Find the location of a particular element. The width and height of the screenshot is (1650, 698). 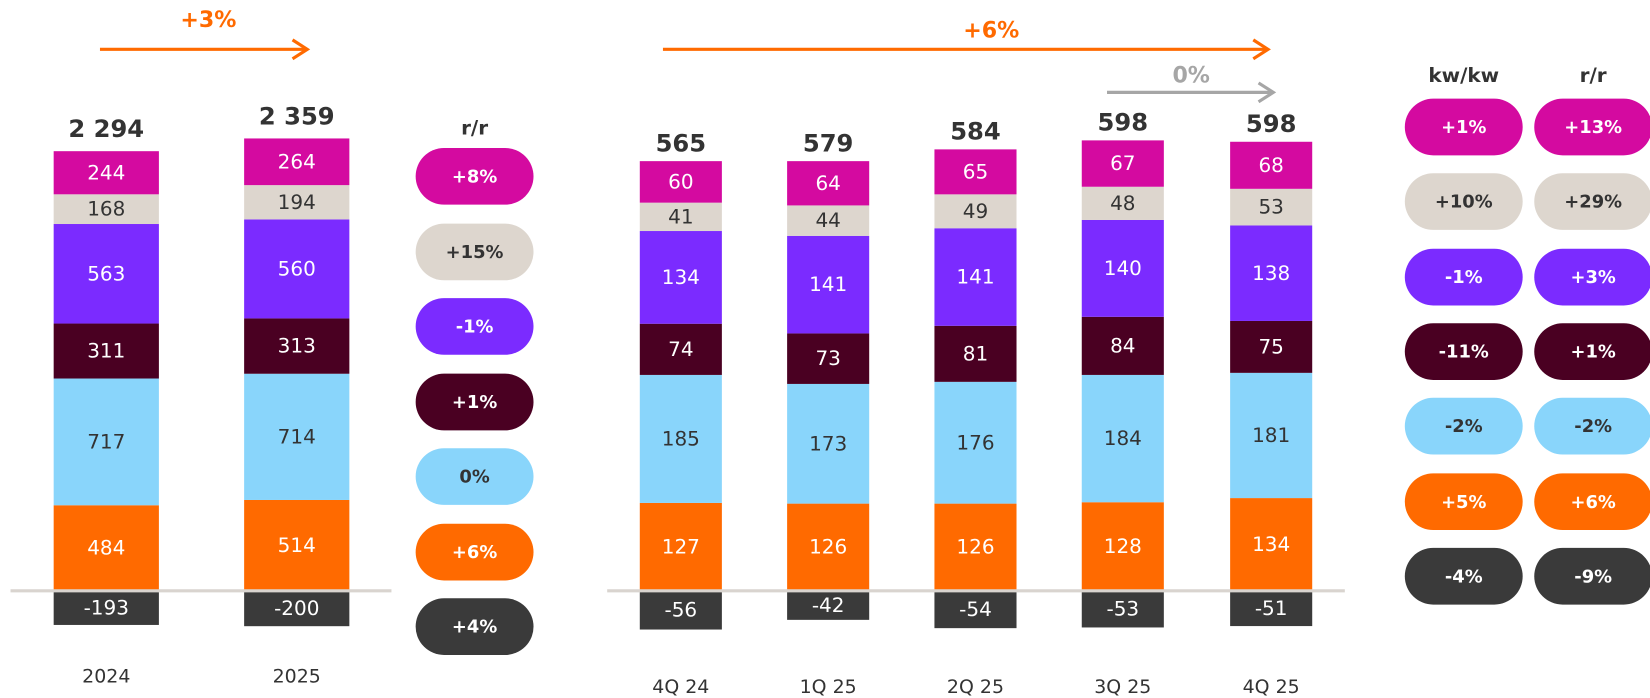

total-label: 2 294 is located at coordinates (106, 129).